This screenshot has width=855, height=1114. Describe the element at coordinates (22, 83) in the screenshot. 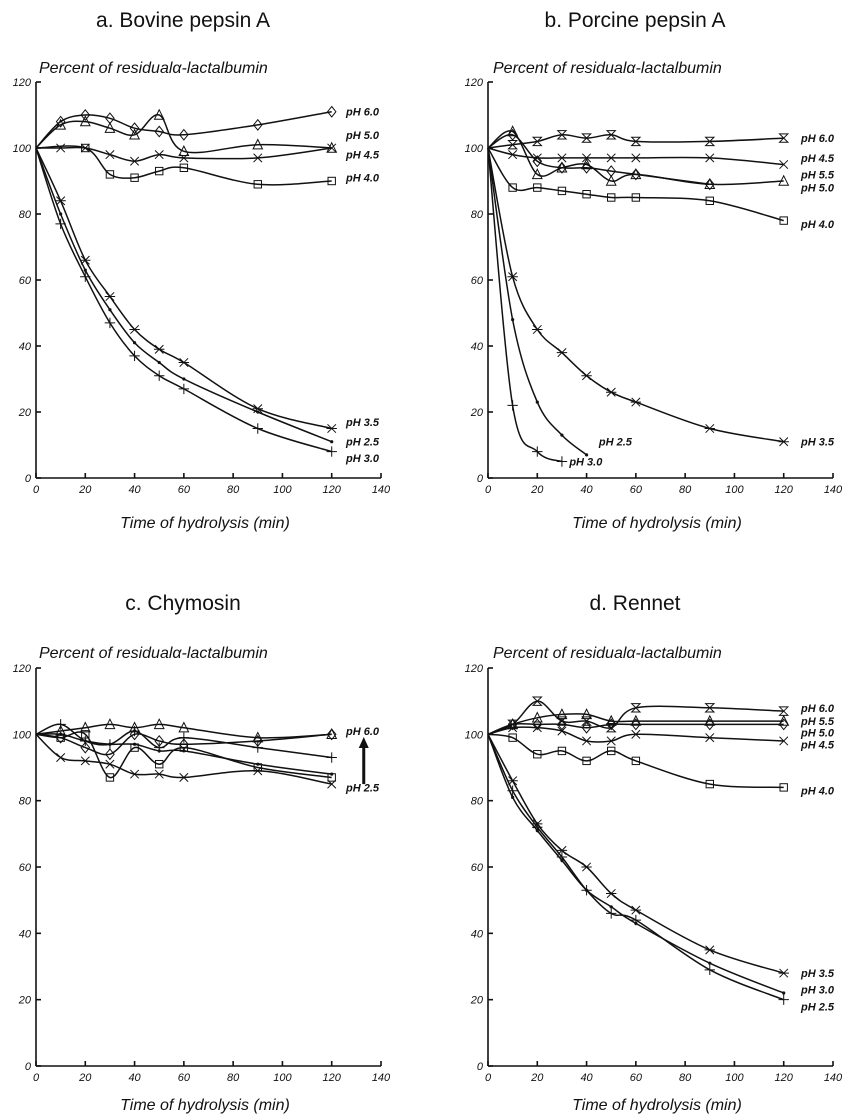

I see `y-tick-label: 120` at that location.